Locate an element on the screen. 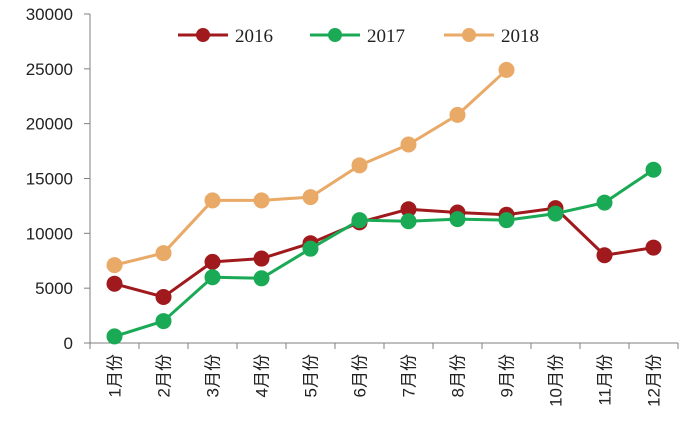 This screenshot has width=698, height=429. y-tick-label: 20000 is located at coordinates (49, 124).